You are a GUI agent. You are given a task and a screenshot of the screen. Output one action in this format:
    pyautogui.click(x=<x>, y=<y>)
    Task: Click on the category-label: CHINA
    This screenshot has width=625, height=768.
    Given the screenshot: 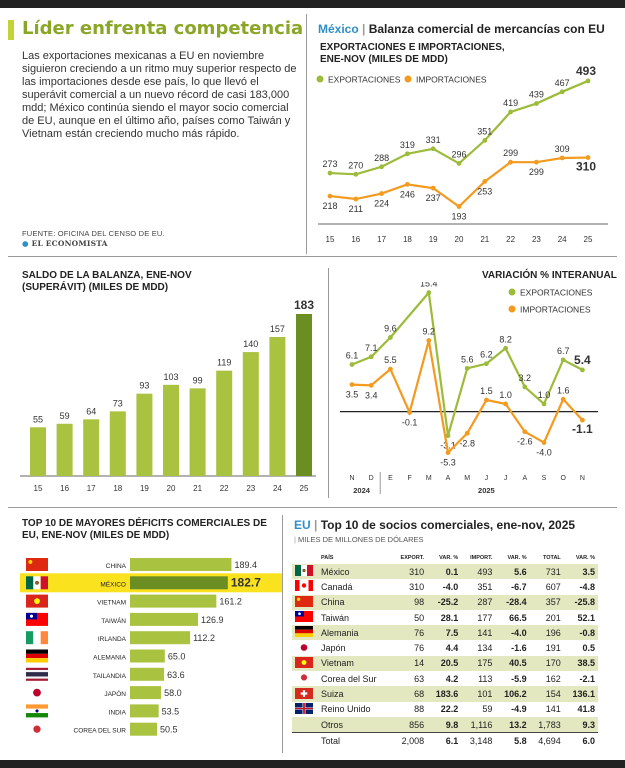 What is the action you would take?
    pyautogui.click(x=116, y=566)
    